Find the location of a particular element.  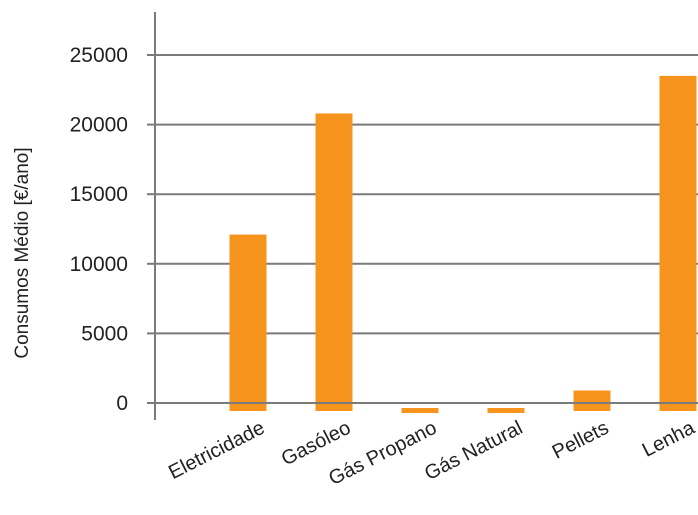

y-tick-label: 0 is located at coordinates (122, 403).